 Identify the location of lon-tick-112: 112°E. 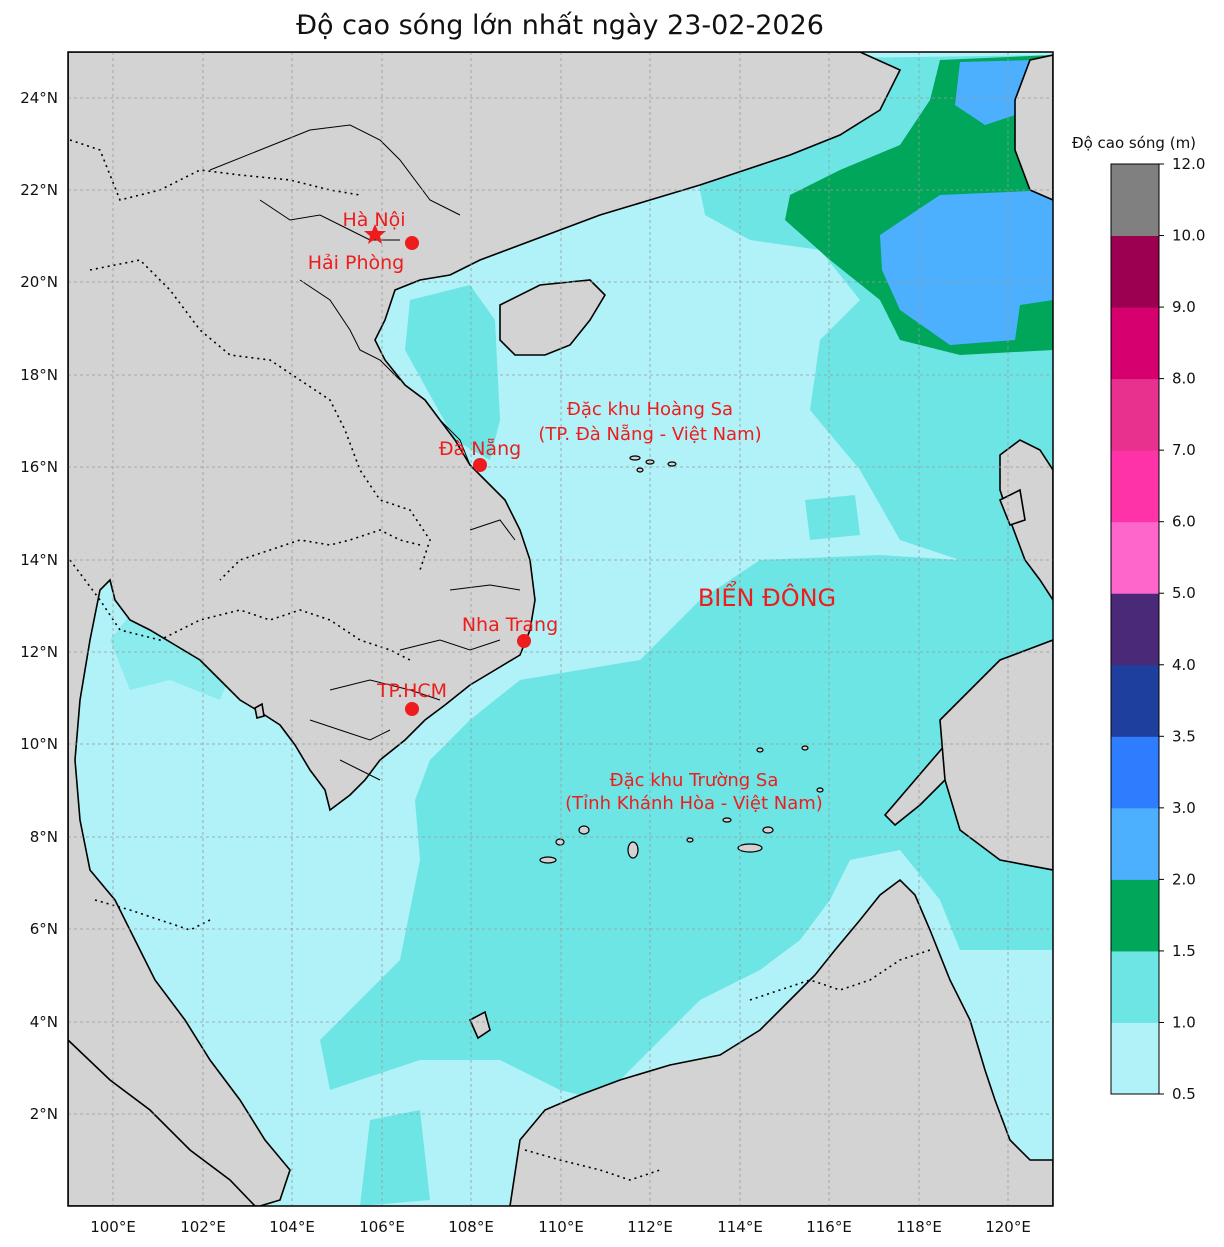
(650, 1227).